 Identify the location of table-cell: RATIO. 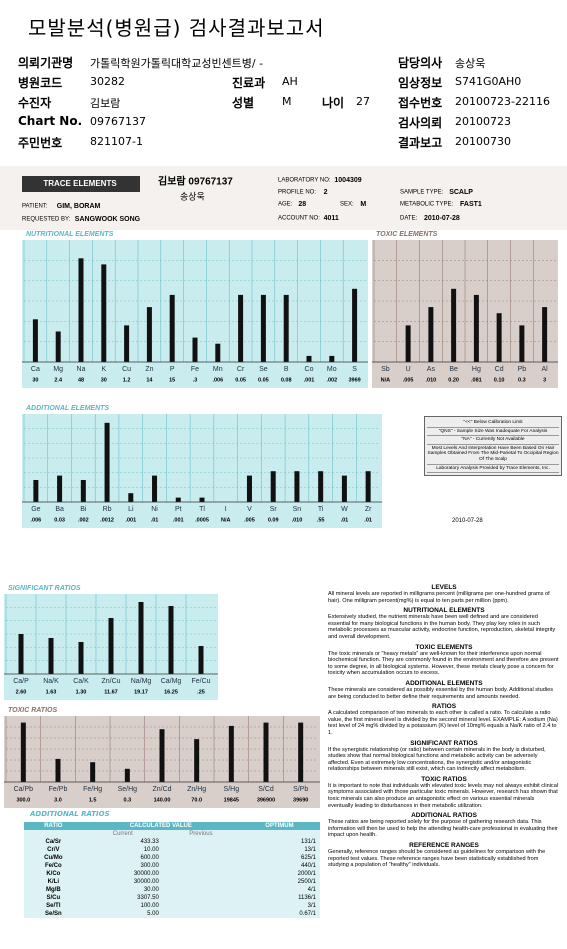
(53, 826).